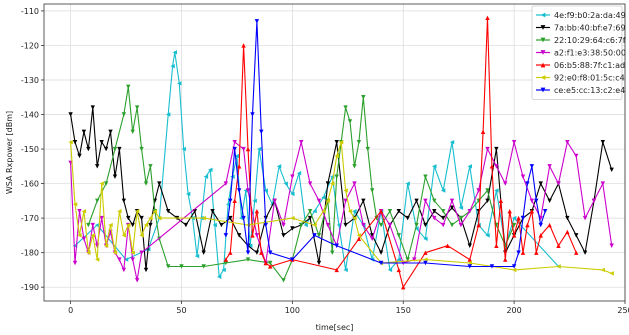  Describe the element at coordinates (30, 253) in the screenshot. I see `y-tick-label: -180` at that location.